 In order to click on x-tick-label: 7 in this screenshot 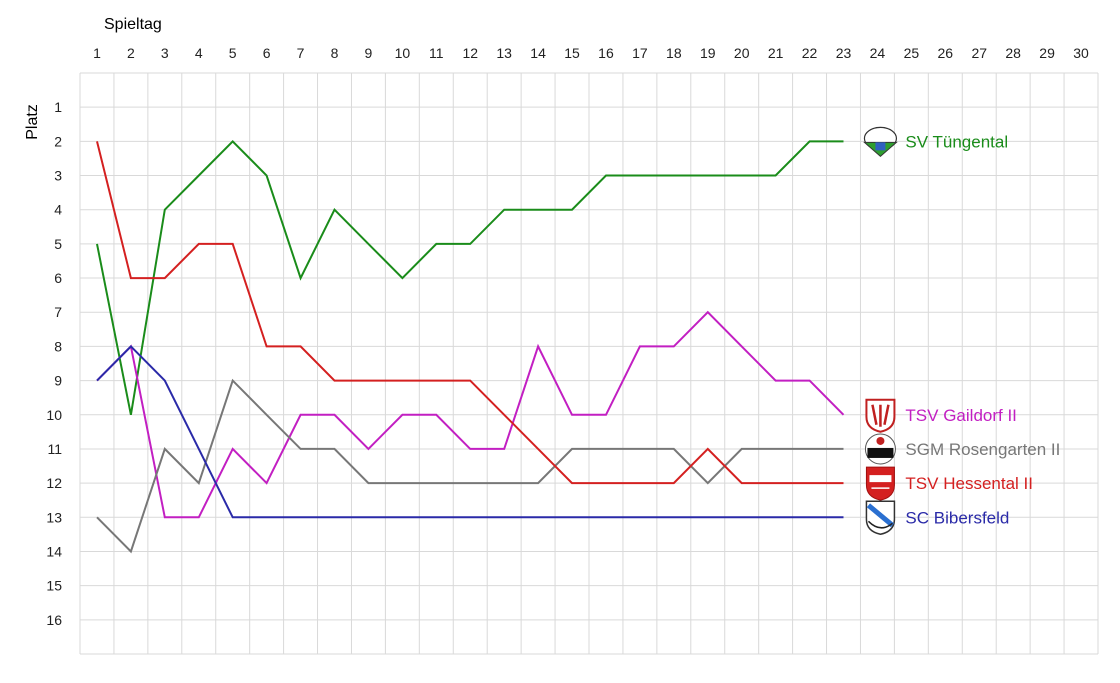, I will do `click(301, 53)`.